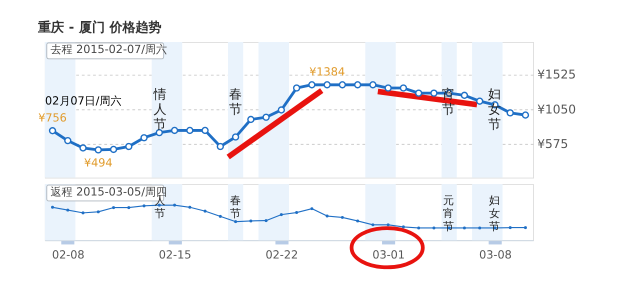 Image resolution: width=621 pixels, height=286 pixels. I want to click on data-label: ¥756, so click(52, 117).